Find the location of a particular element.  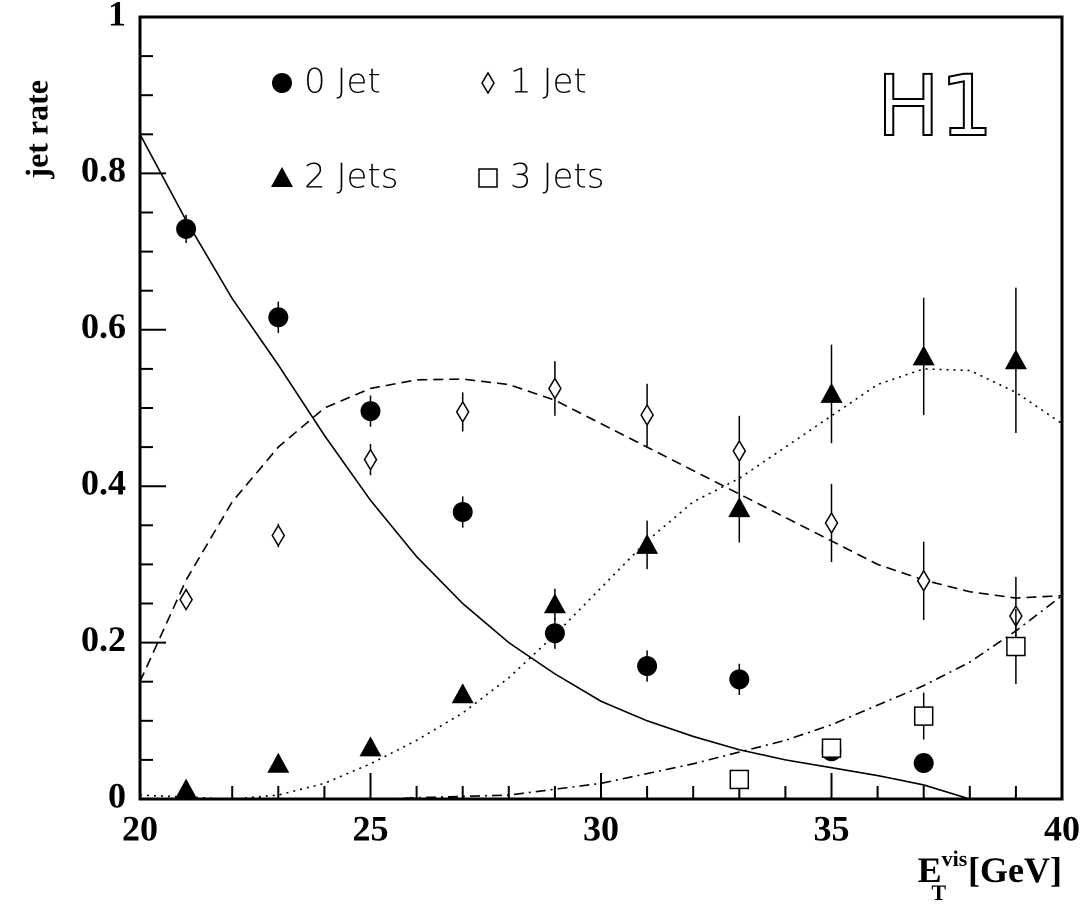

y-tick-label: 0.6 is located at coordinates (103, 326).